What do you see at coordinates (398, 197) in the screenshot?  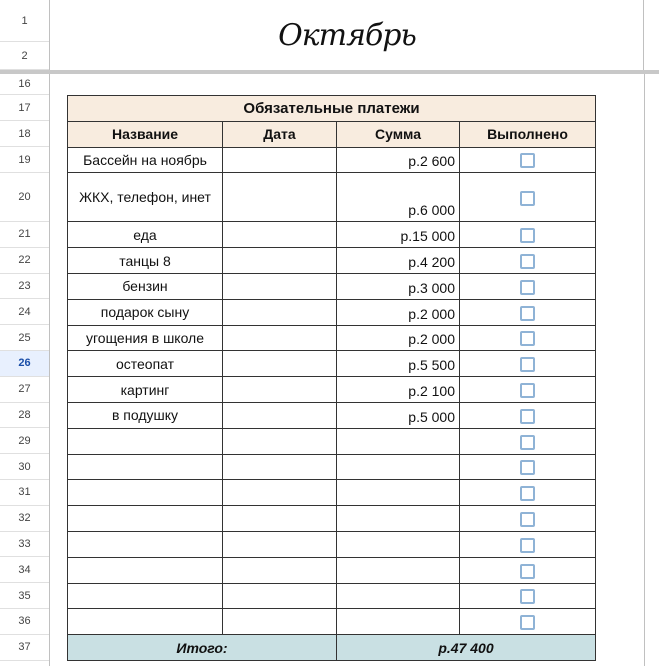 I see `payment-sum: р.6 000` at bounding box center [398, 197].